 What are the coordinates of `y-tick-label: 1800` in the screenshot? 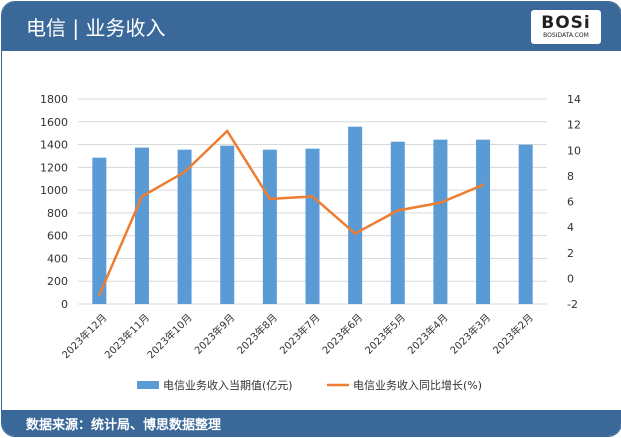 It's located at (54, 99).